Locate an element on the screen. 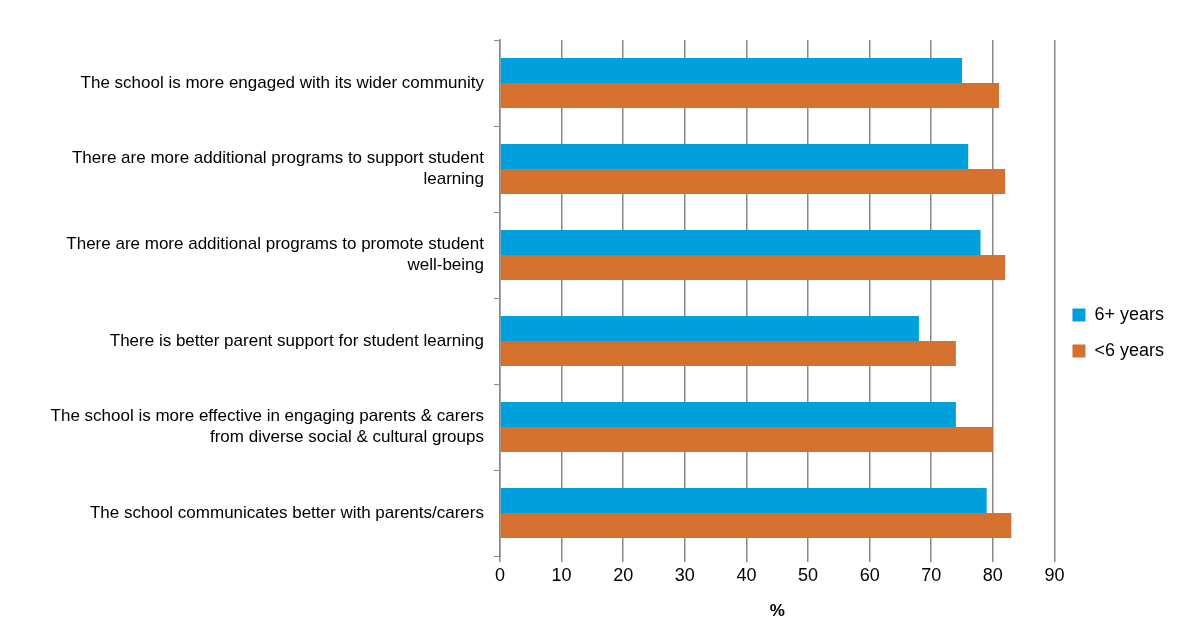 Image resolution: width=1182 pixels, height=636 pixels. legend-label: 6+ years is located at coordinates (1129, 313).